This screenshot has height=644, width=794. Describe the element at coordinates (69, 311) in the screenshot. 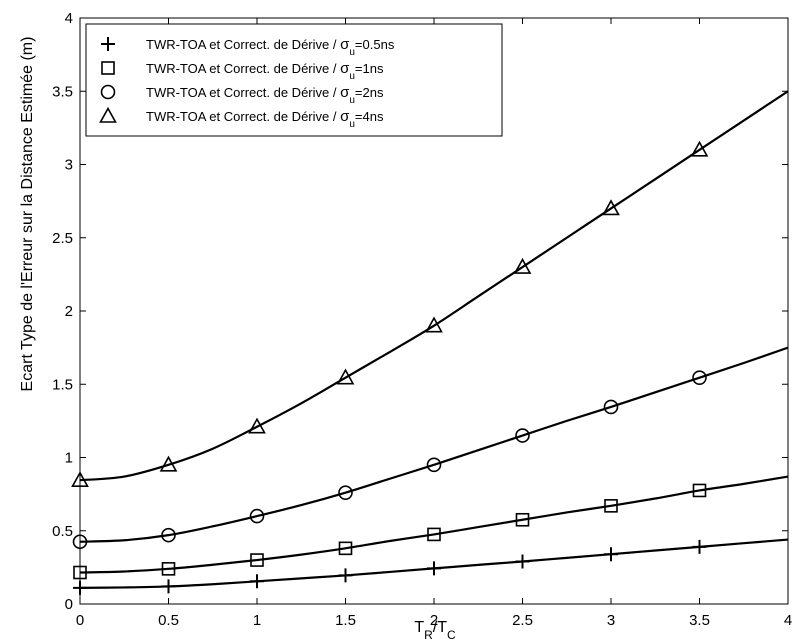

I see `y-tick-label: 2` at that location.